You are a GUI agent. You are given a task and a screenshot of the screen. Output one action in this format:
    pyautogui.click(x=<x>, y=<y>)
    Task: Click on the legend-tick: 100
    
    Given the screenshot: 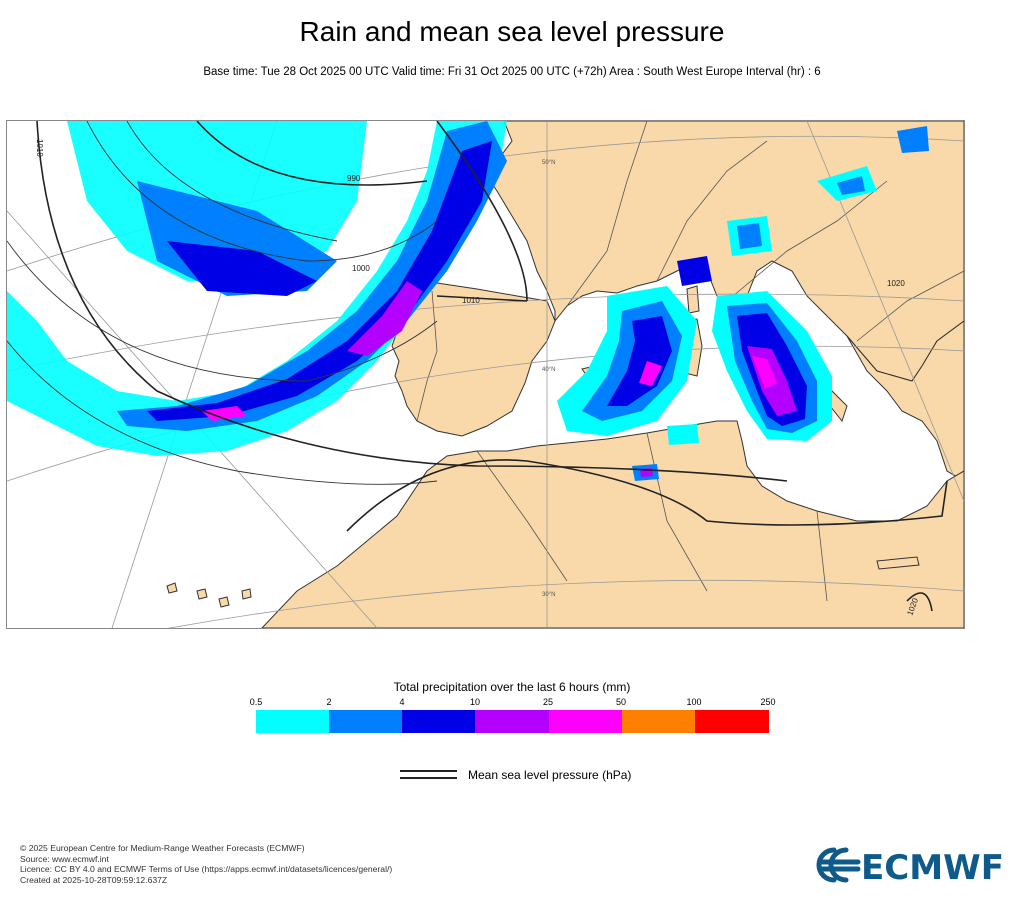 What is the action you would take?
    pyautogui.click(x=694, y=702)
    